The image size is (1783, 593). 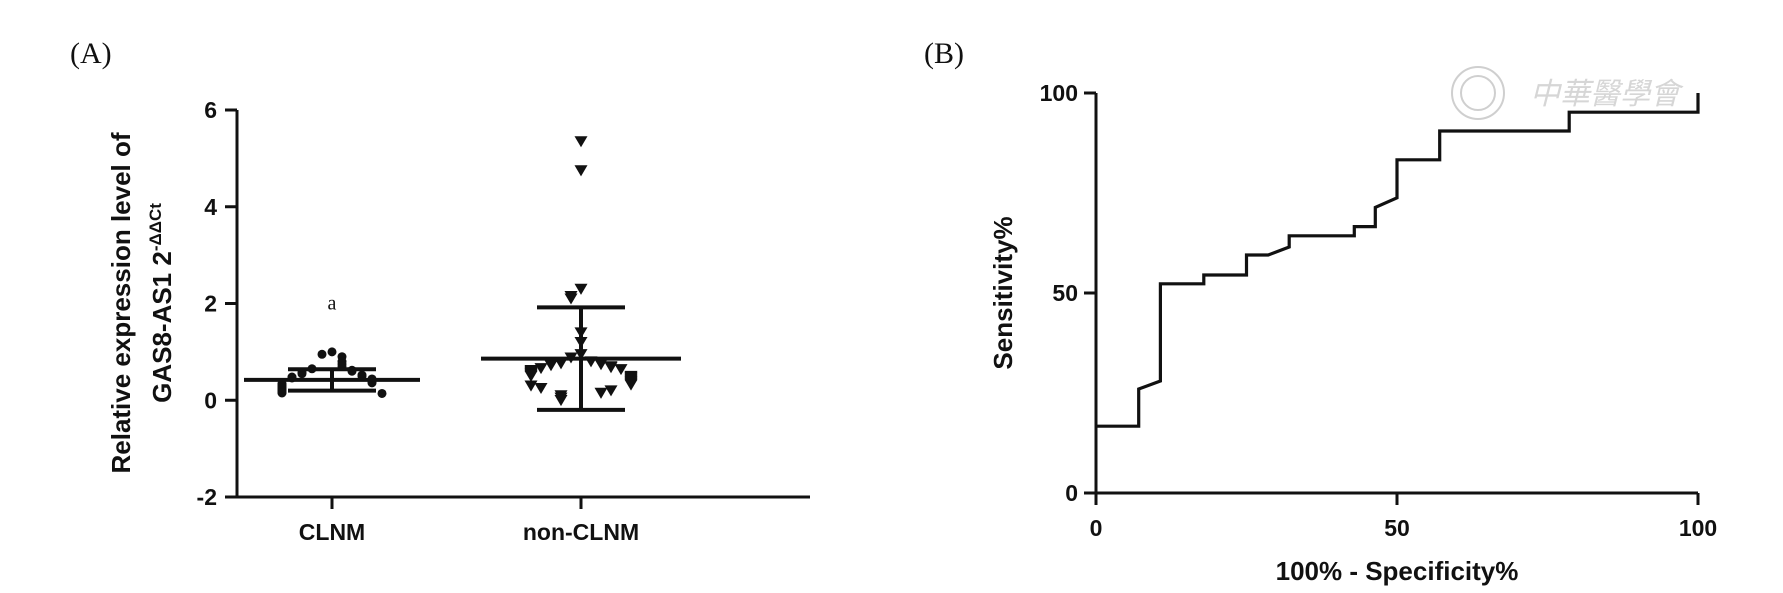 What do you see at coordinates (1397, 571) in the screenshot?
I see `chart-b-x-label: 100% - Specificity%` at bounding box center [1397, 571].